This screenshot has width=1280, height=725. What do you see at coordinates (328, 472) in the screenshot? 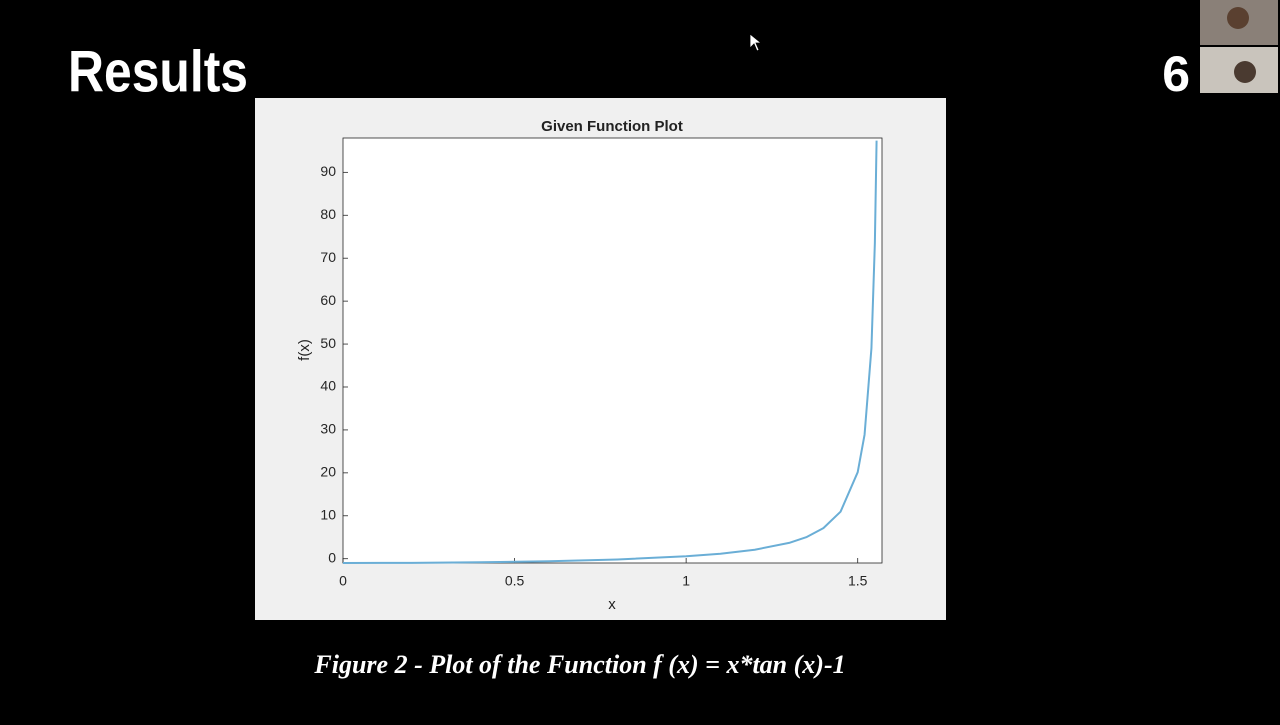
I see `y-tick-label: 20` at bounding box center [328, 472].